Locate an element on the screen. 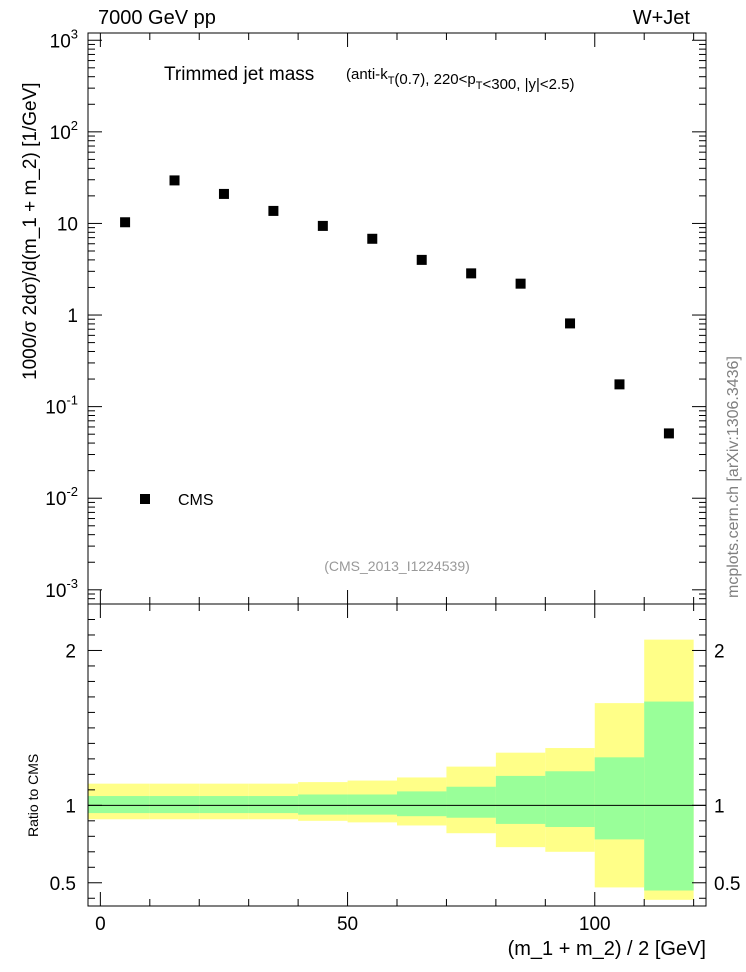 This screenshot has width=746, height=972. ratio-y-axis-label: Ratio to CMS is located at coordinates (33, 795).